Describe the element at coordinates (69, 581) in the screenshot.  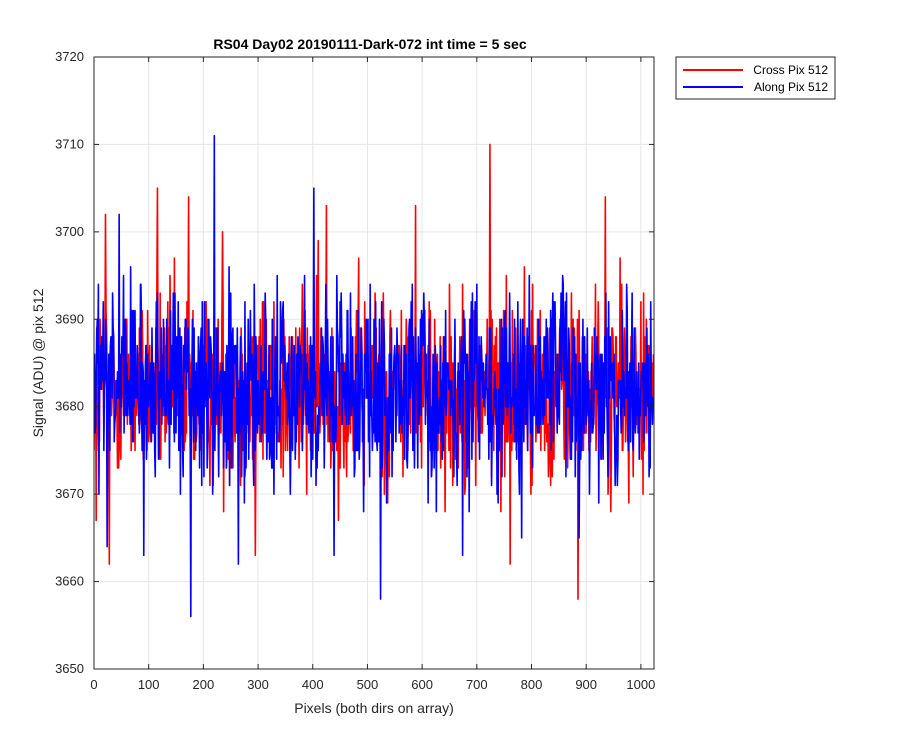
I see `y-tick-label: 3660` at that location.